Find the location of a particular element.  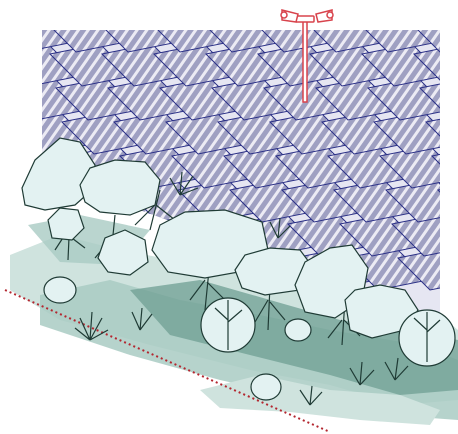

security-camera-icon is located at coordinates (307, 56).